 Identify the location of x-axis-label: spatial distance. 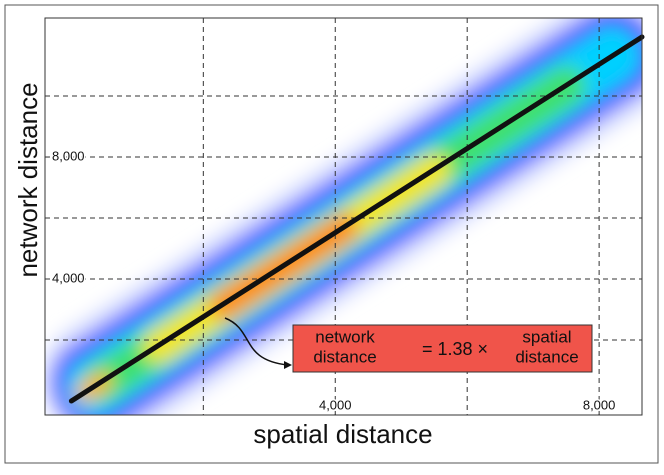
(342, 434).